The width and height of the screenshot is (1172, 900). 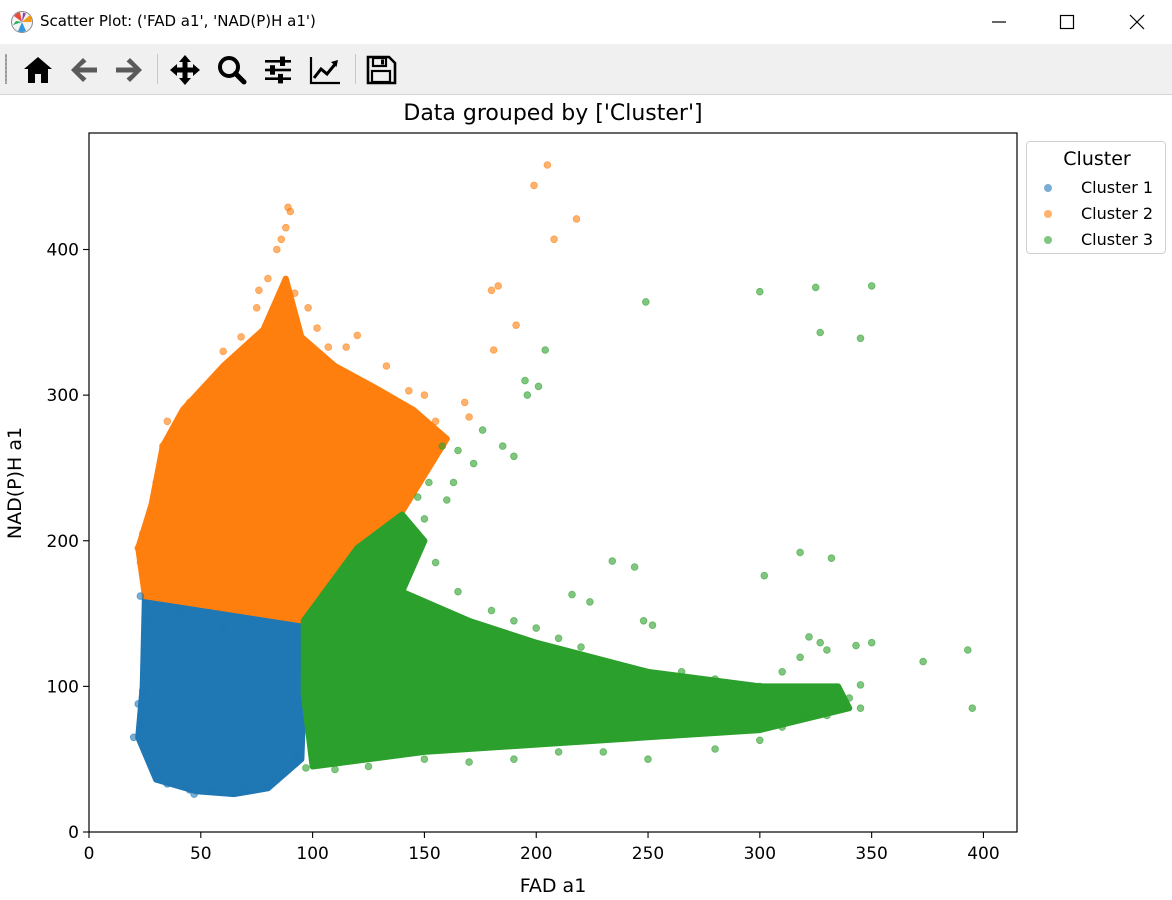 What do you see at coordinates (157, 69) in the screenshot?
I see `toolbar-separator` at bounding box center [157, 69].